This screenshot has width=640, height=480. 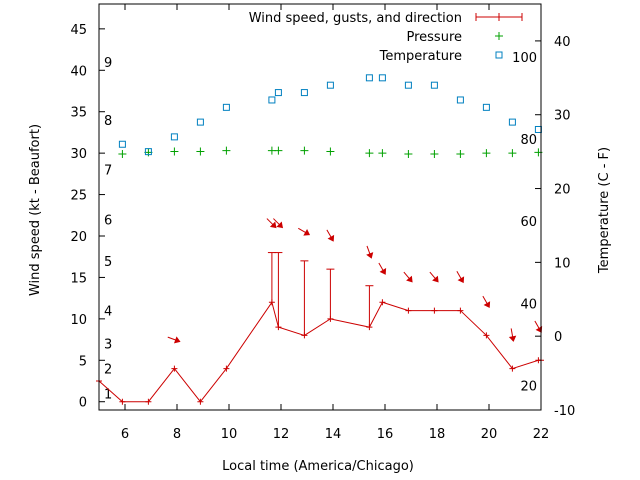 What do you see at coordinates (108, 312) in the screenshot?
I see `beaufort-label-3: 4` at bounding box center [108, 312].